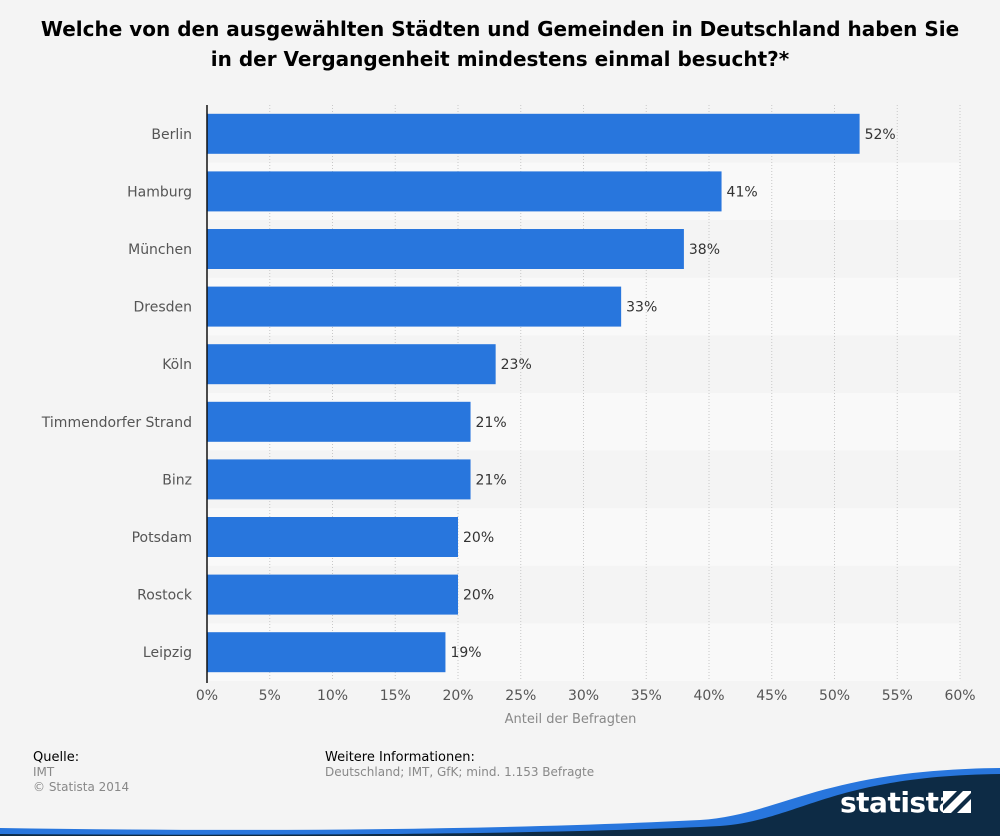  Describe the element at coordinates (704, 250) in the screenshot. I see `data-label: 38%` at that location.